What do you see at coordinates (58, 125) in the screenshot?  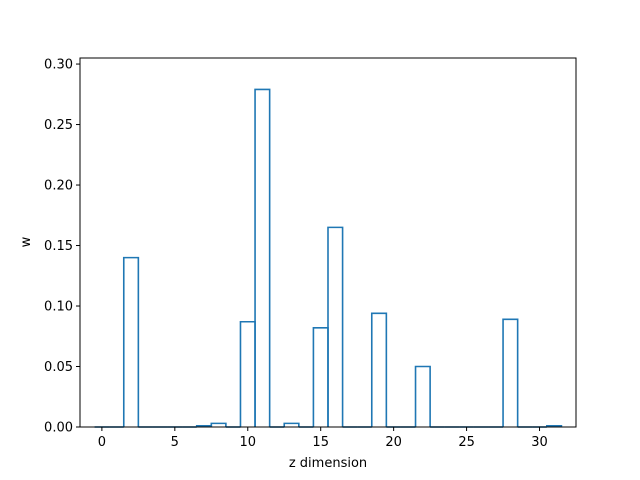 I see `y-tick-label: 0.25` at bounding box center [58, 125].